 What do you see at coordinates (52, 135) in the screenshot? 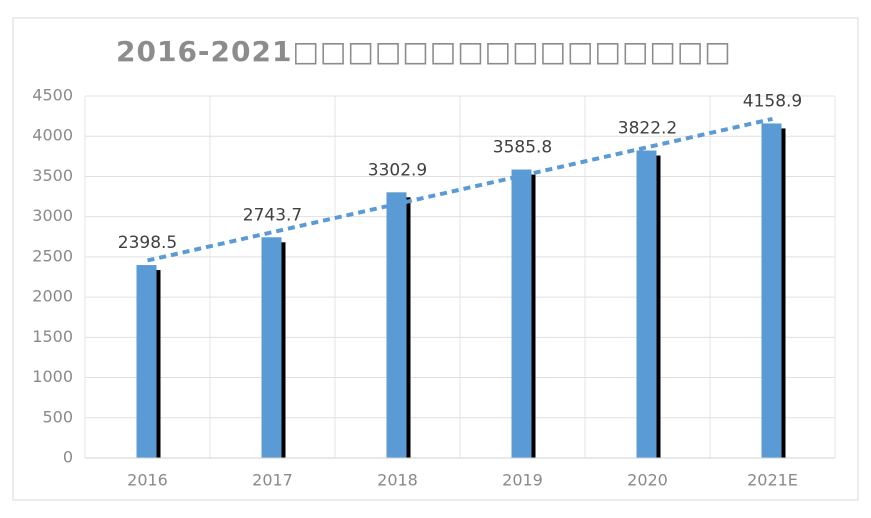
I see `y-tick-label: 4000` at bounding box center [52, 135].